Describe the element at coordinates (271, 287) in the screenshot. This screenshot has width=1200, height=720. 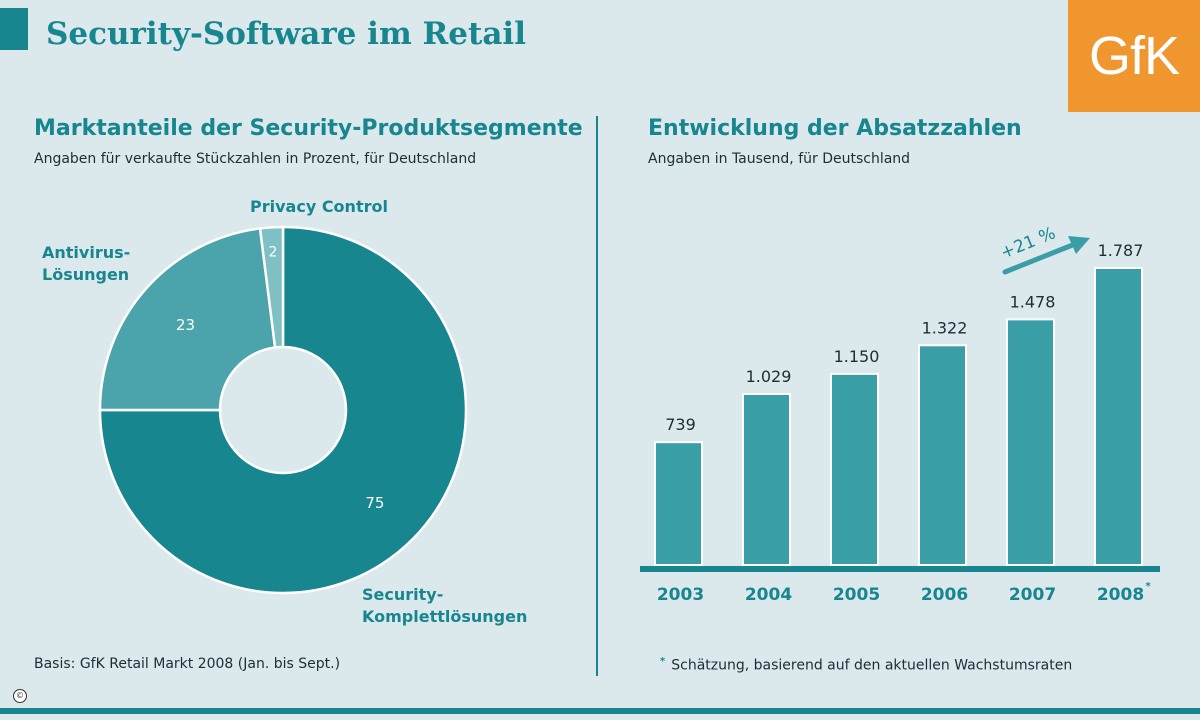
I see `pie-slice-privacy-control` at that location.